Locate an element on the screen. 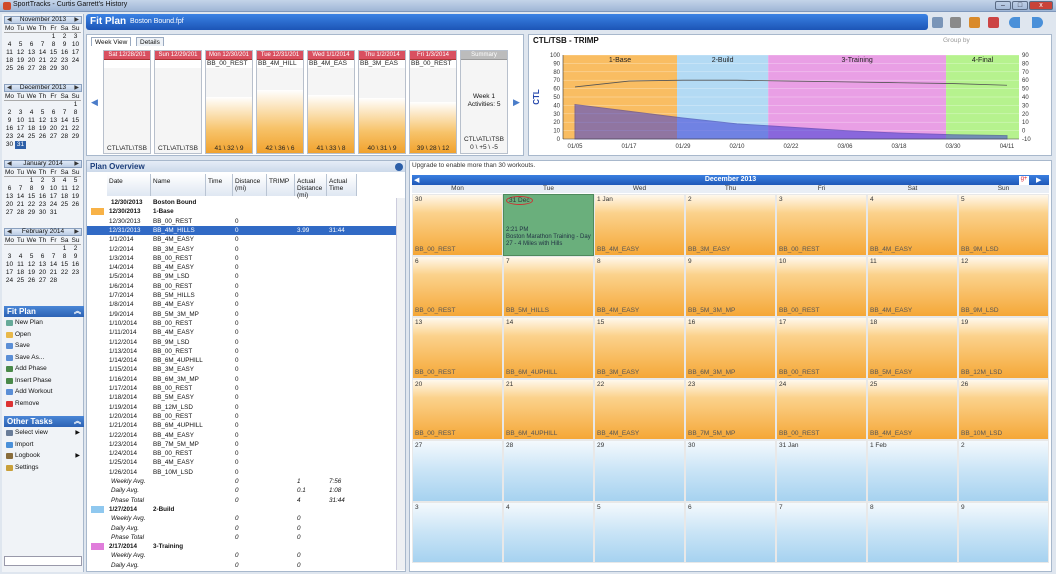  calendar-day-cell: 29 is located at coordinates (639, 471).